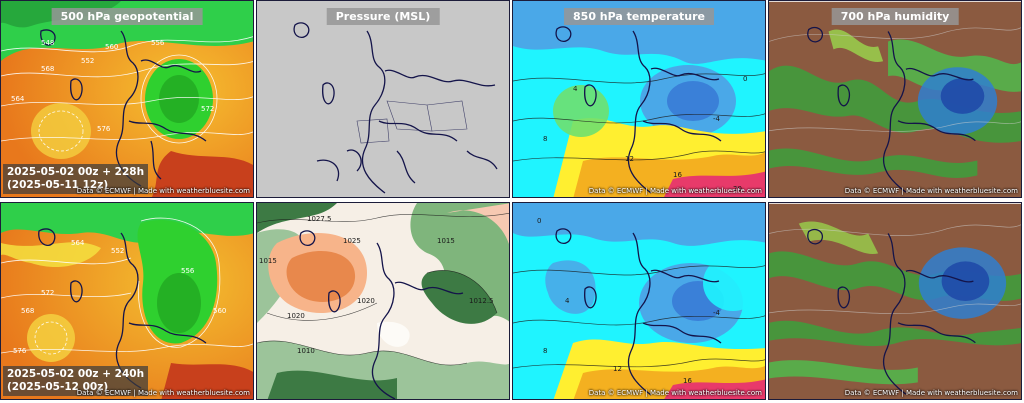 This screenshot has width=1024, height=403. I want to click on run-forecast: 2025-05-02 00z + 240h, so click(76, 374).